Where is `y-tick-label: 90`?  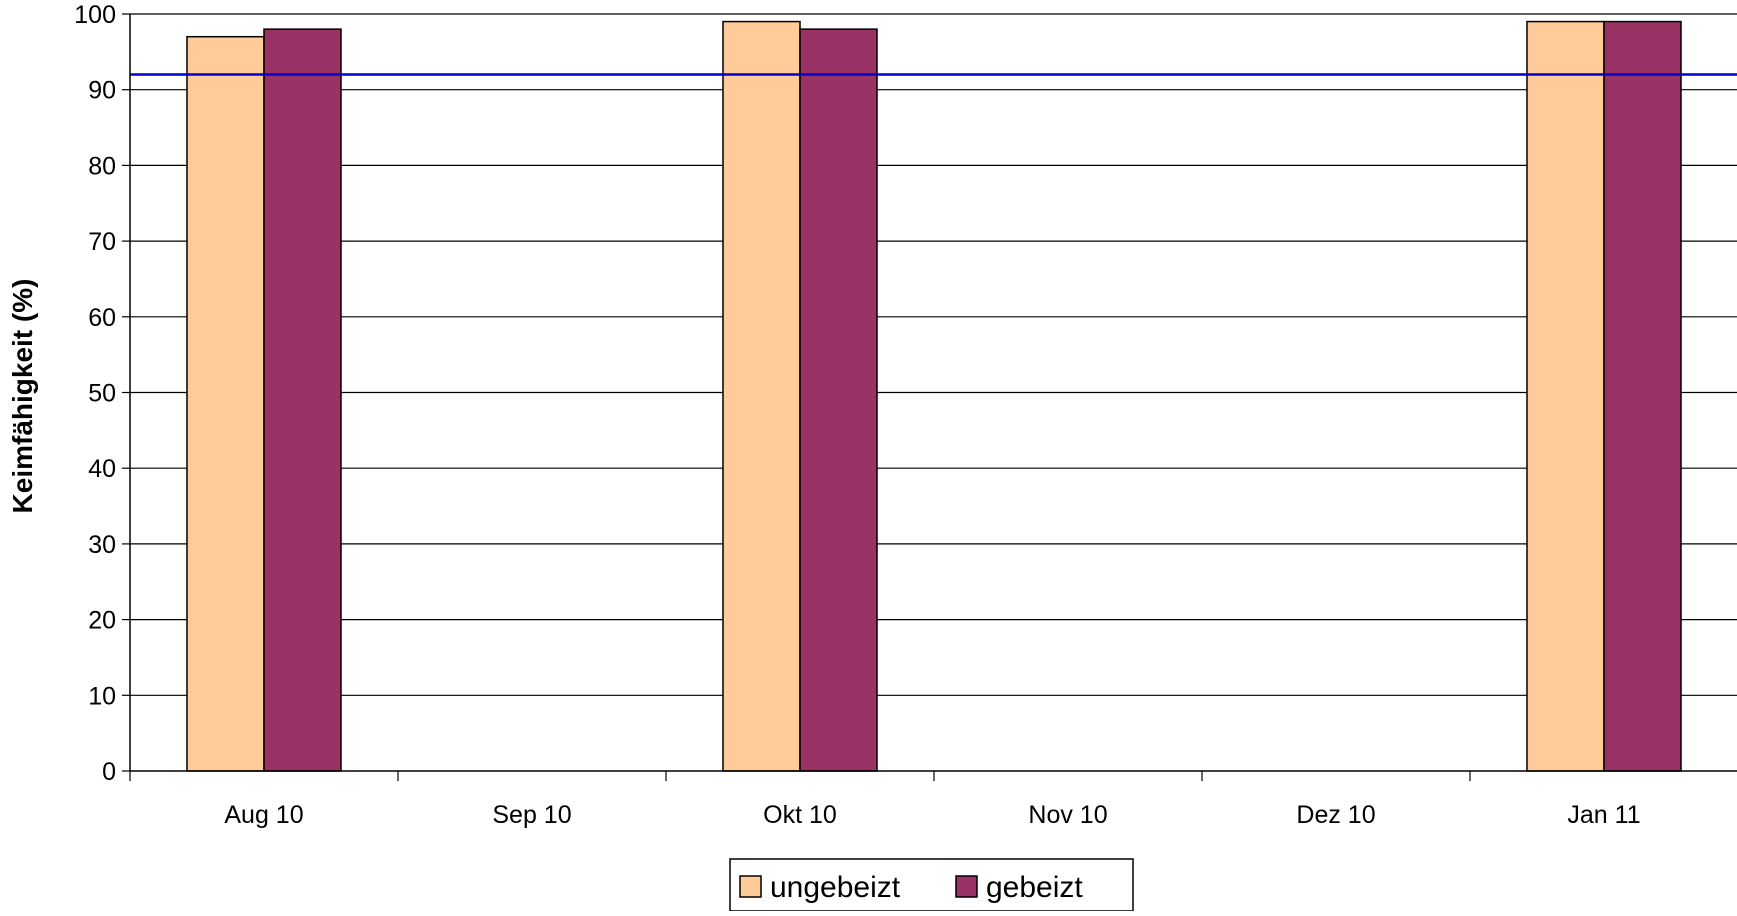 y-tick-label: 90 is located at coordinates (102, 91).